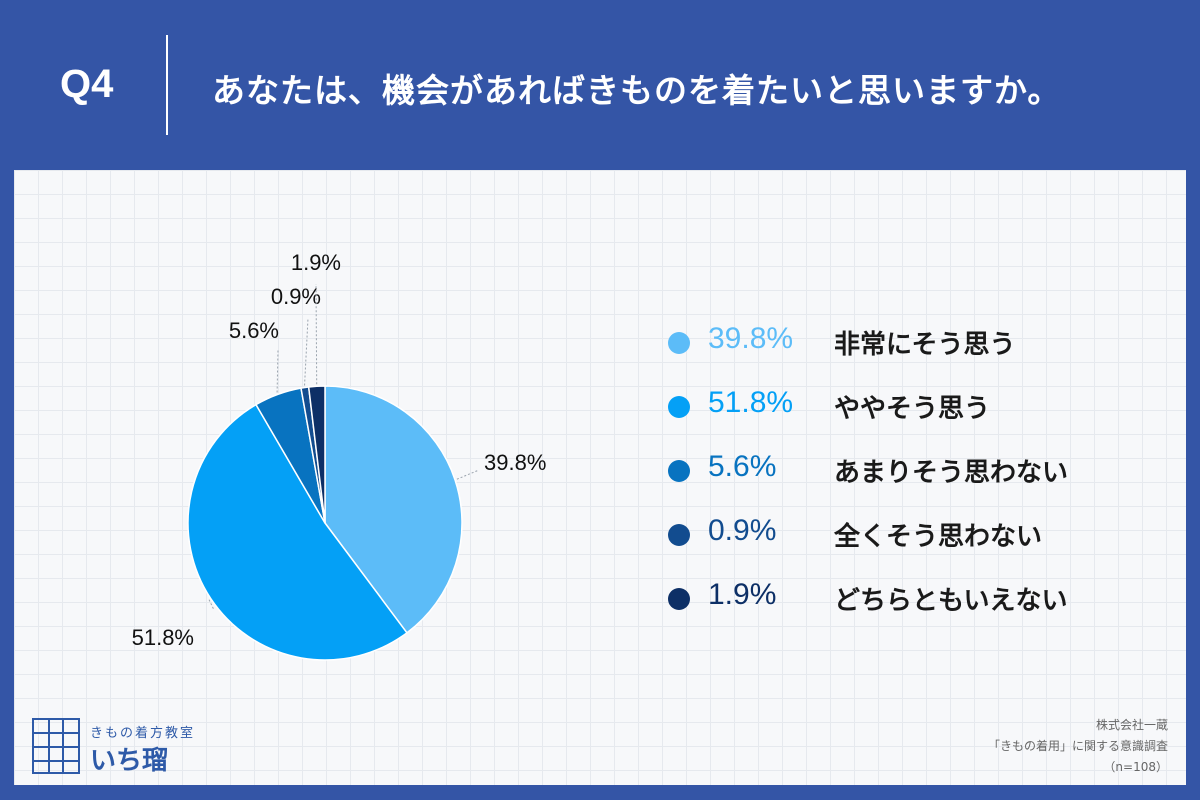 The width and height of the screenshot is (1200, 800). Describe the element at coordinates (87, 84) in the screenshot. I see `question-number: Q4` at that location.